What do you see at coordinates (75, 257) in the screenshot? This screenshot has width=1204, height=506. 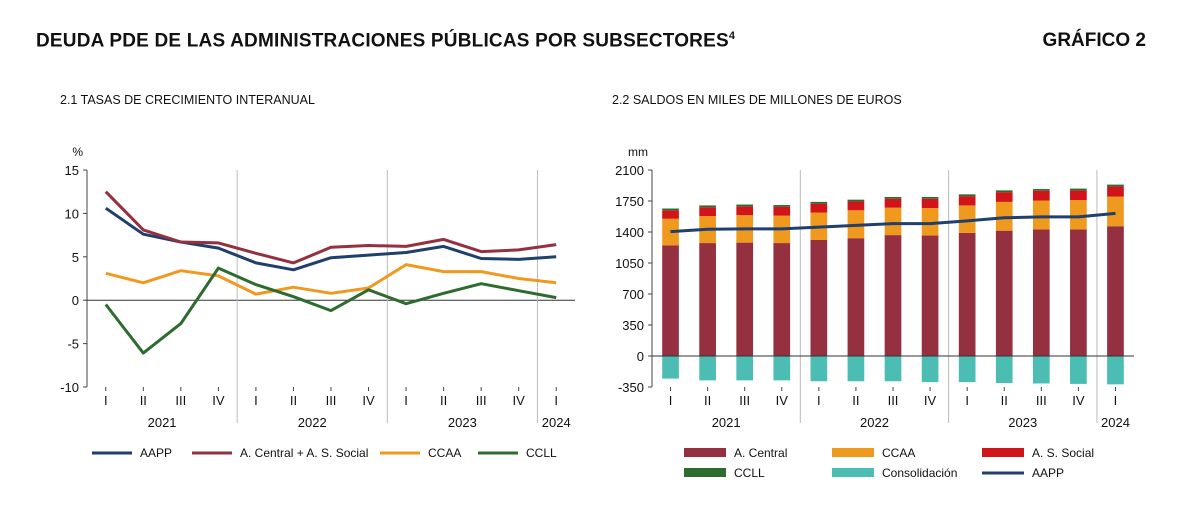 I see `y-tick-label: 5` at bounding box center [75, 257].